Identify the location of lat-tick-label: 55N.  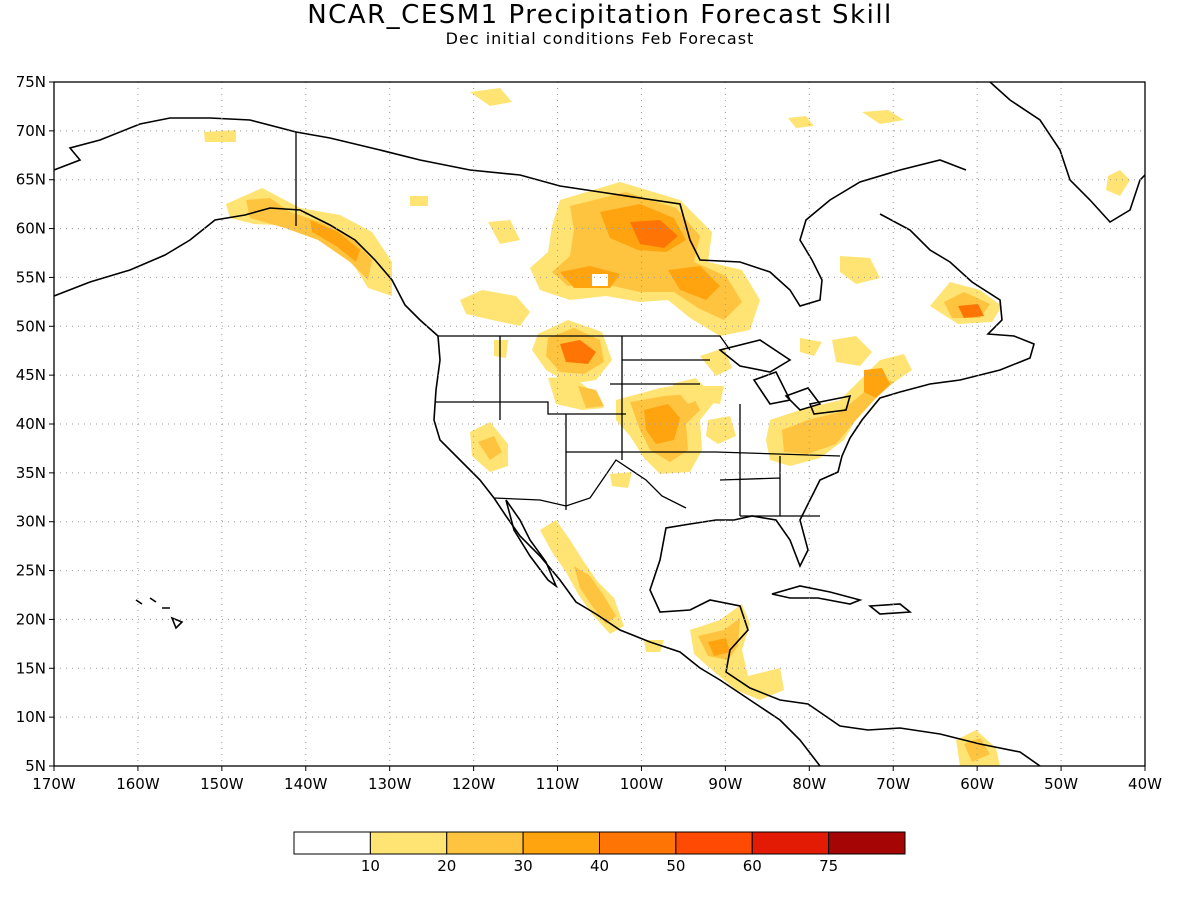
(31, 277).